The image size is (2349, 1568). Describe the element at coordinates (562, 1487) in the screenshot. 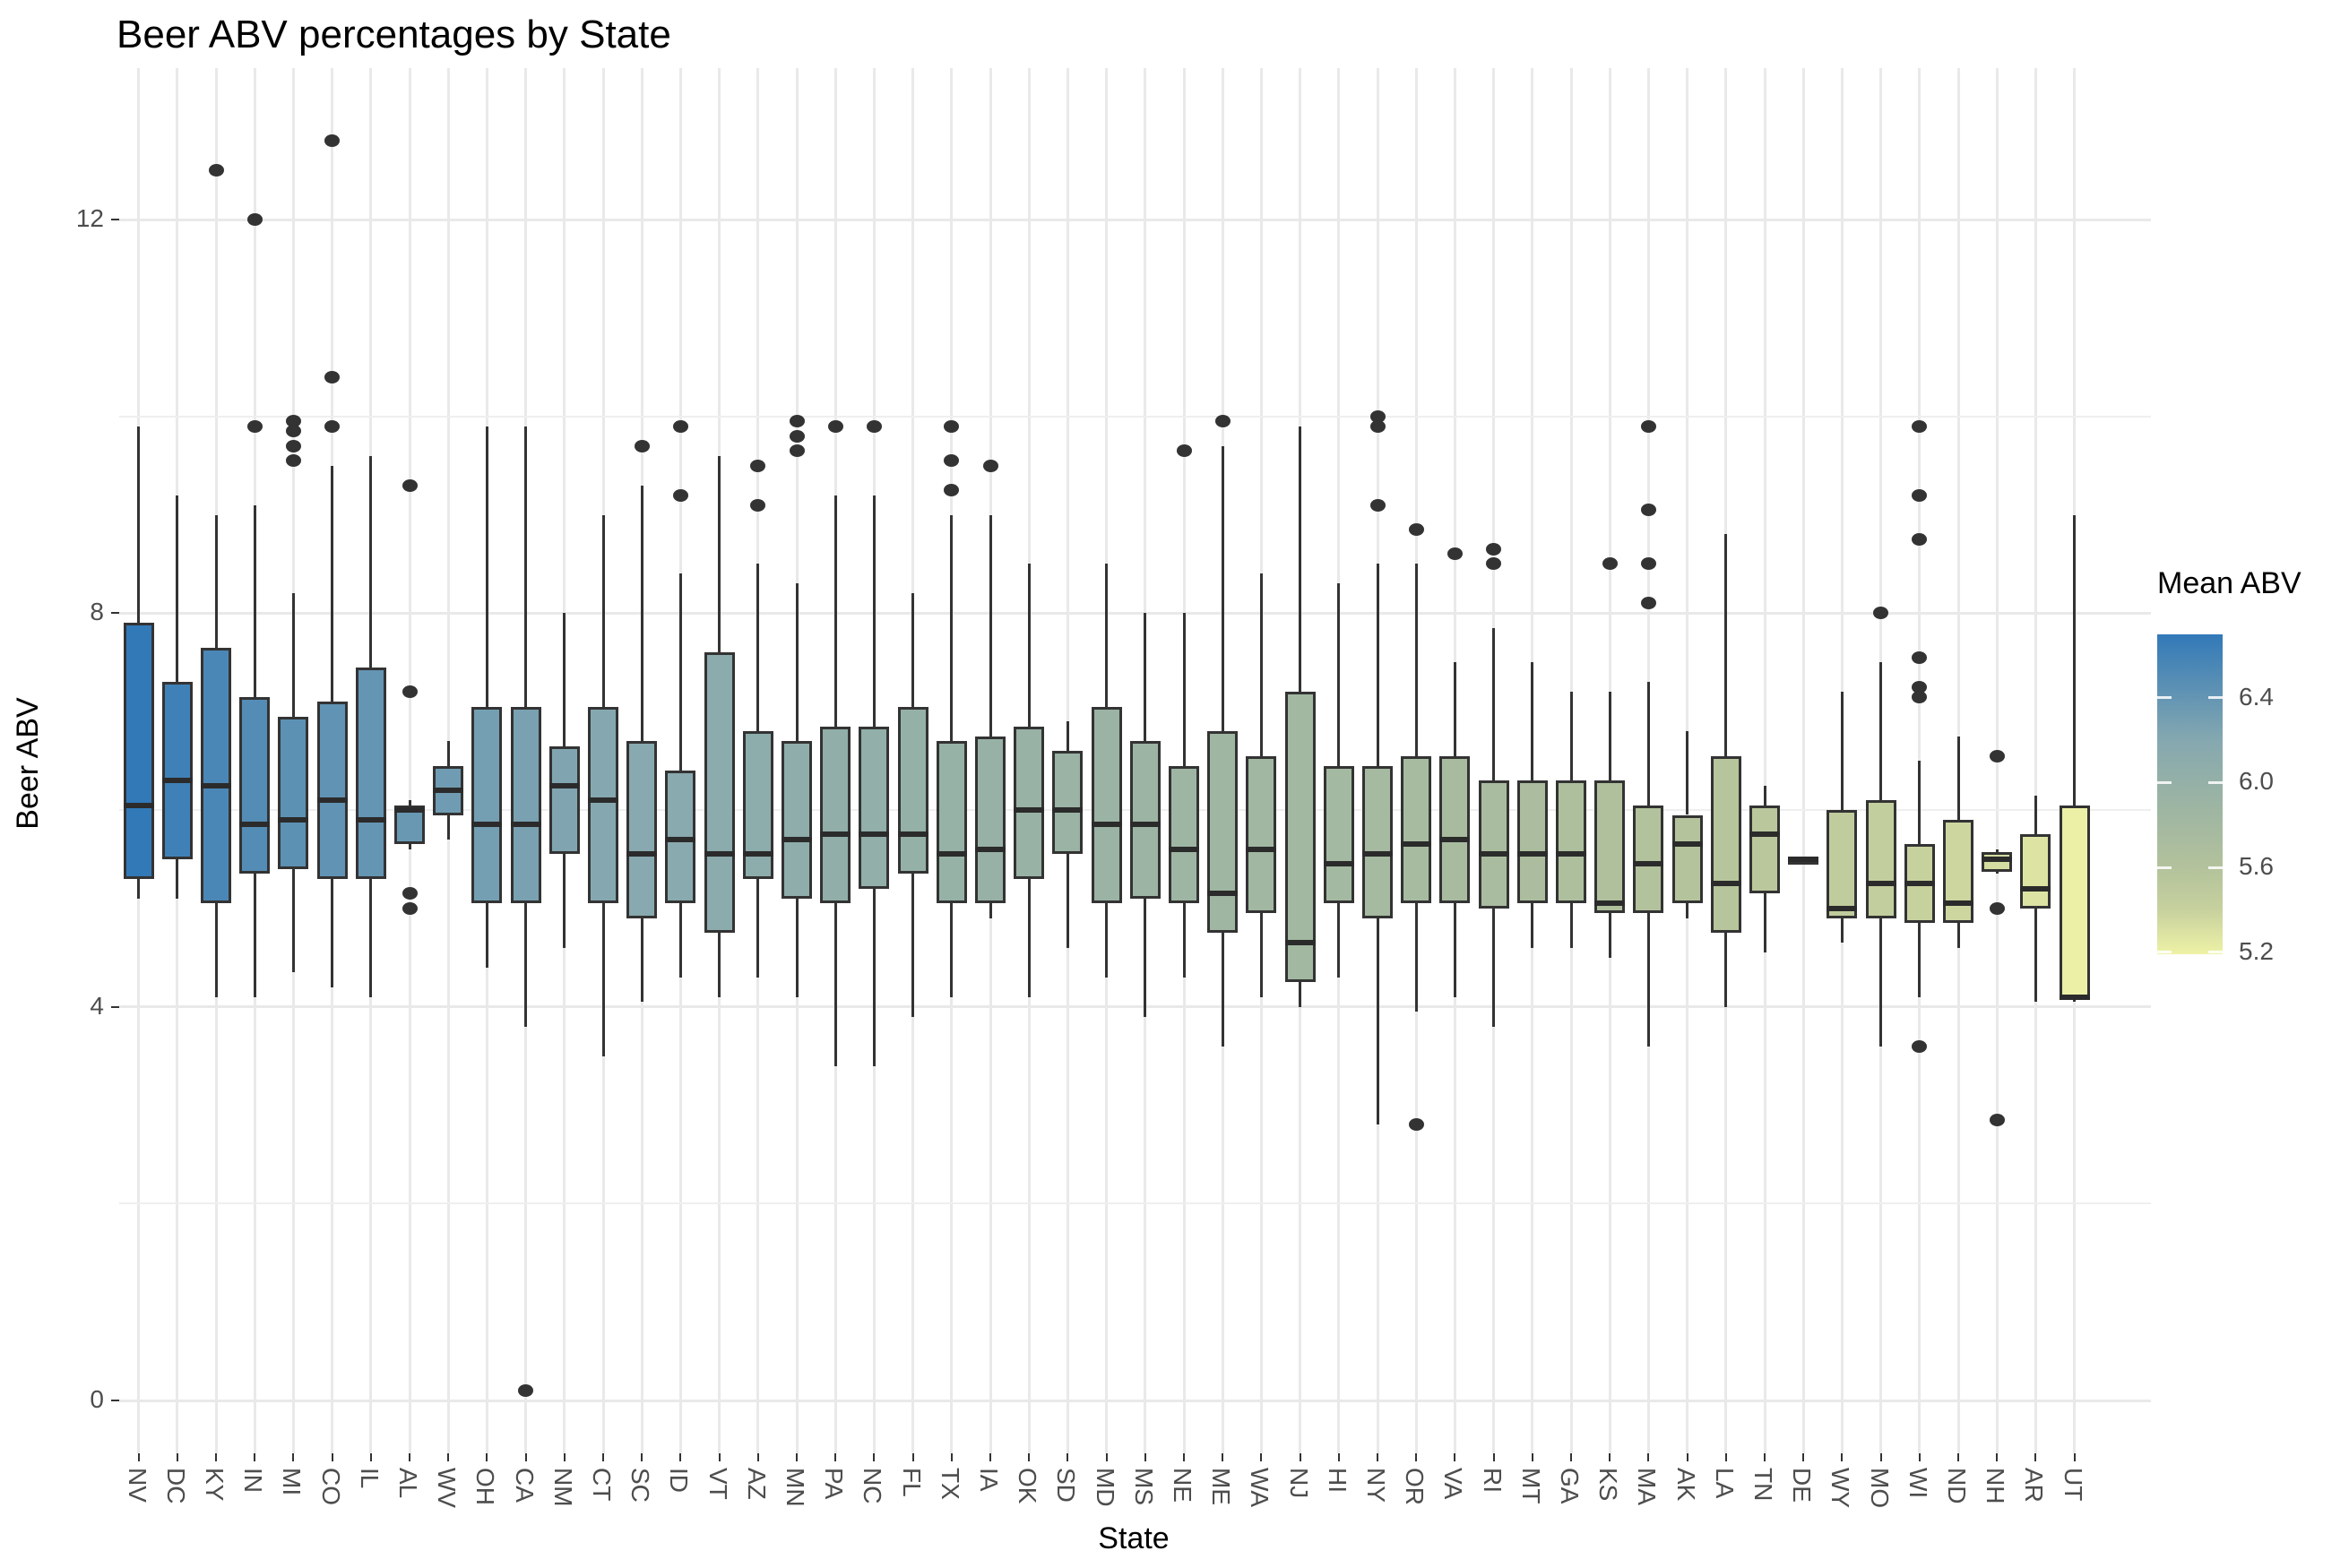

I see `x-tick-label-NM: NM` at that location.